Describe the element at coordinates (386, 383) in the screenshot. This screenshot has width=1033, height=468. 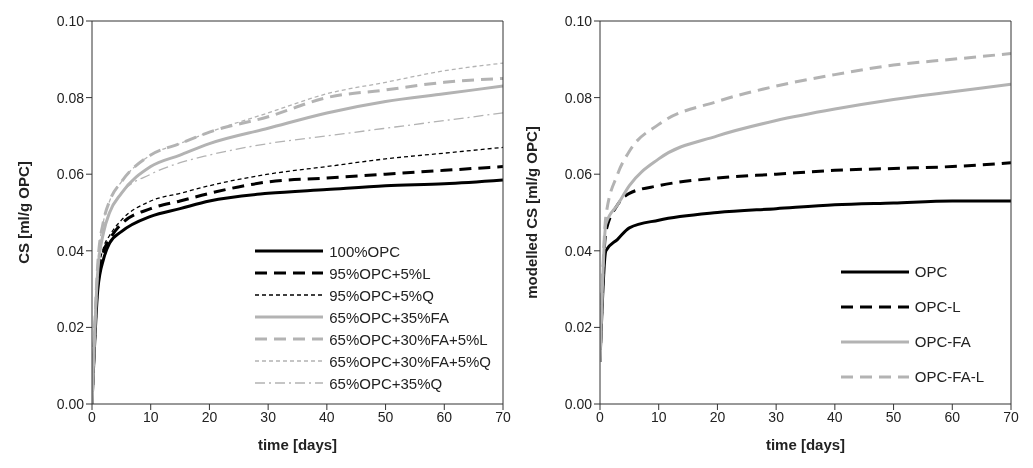
I see `legend-label: 65%OPC+35%Q` at that location.